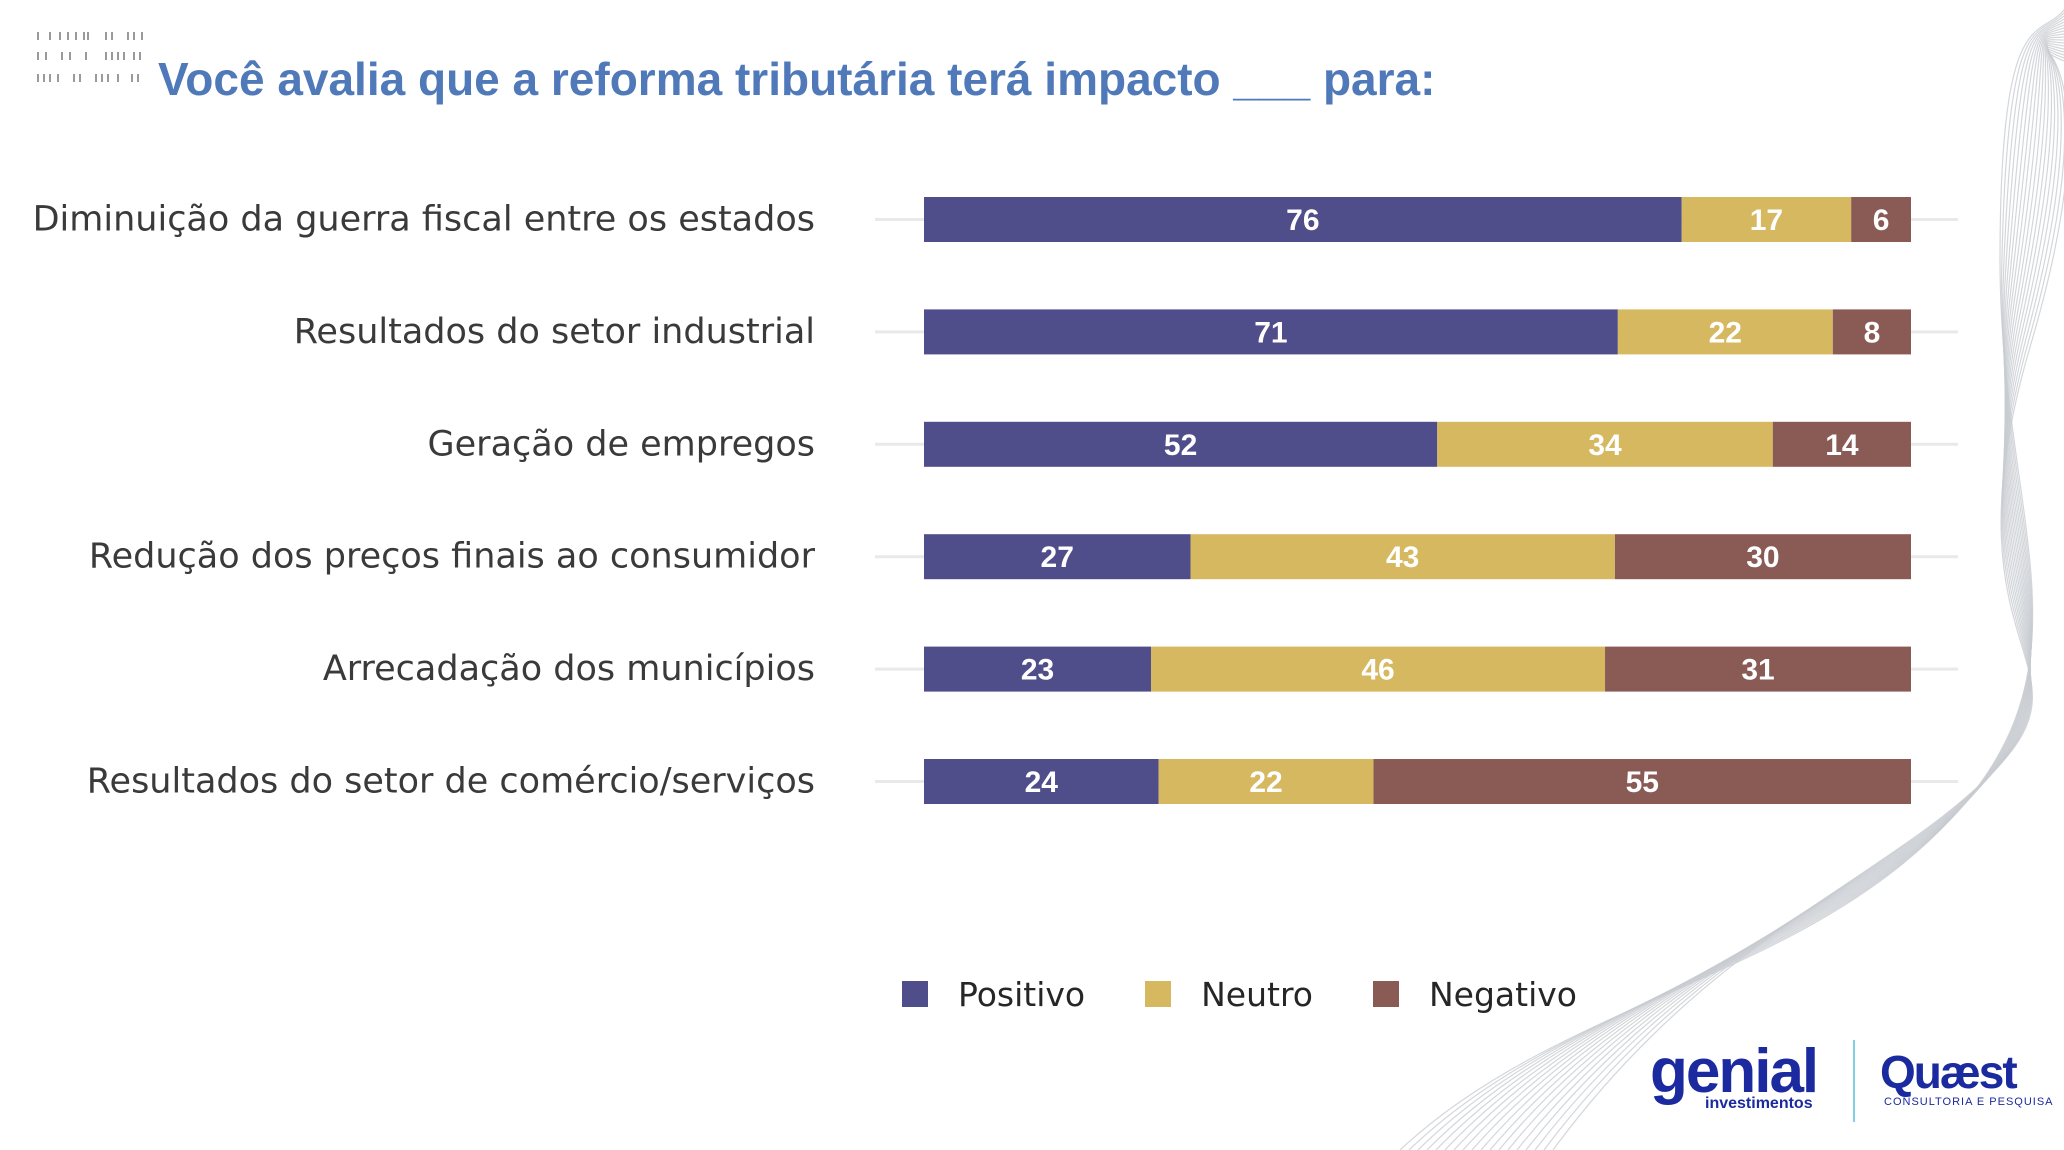 This screenshot has height=1150, width=2064. I want to click on legend-item-negativo: Negativo, so click(1474, 994).